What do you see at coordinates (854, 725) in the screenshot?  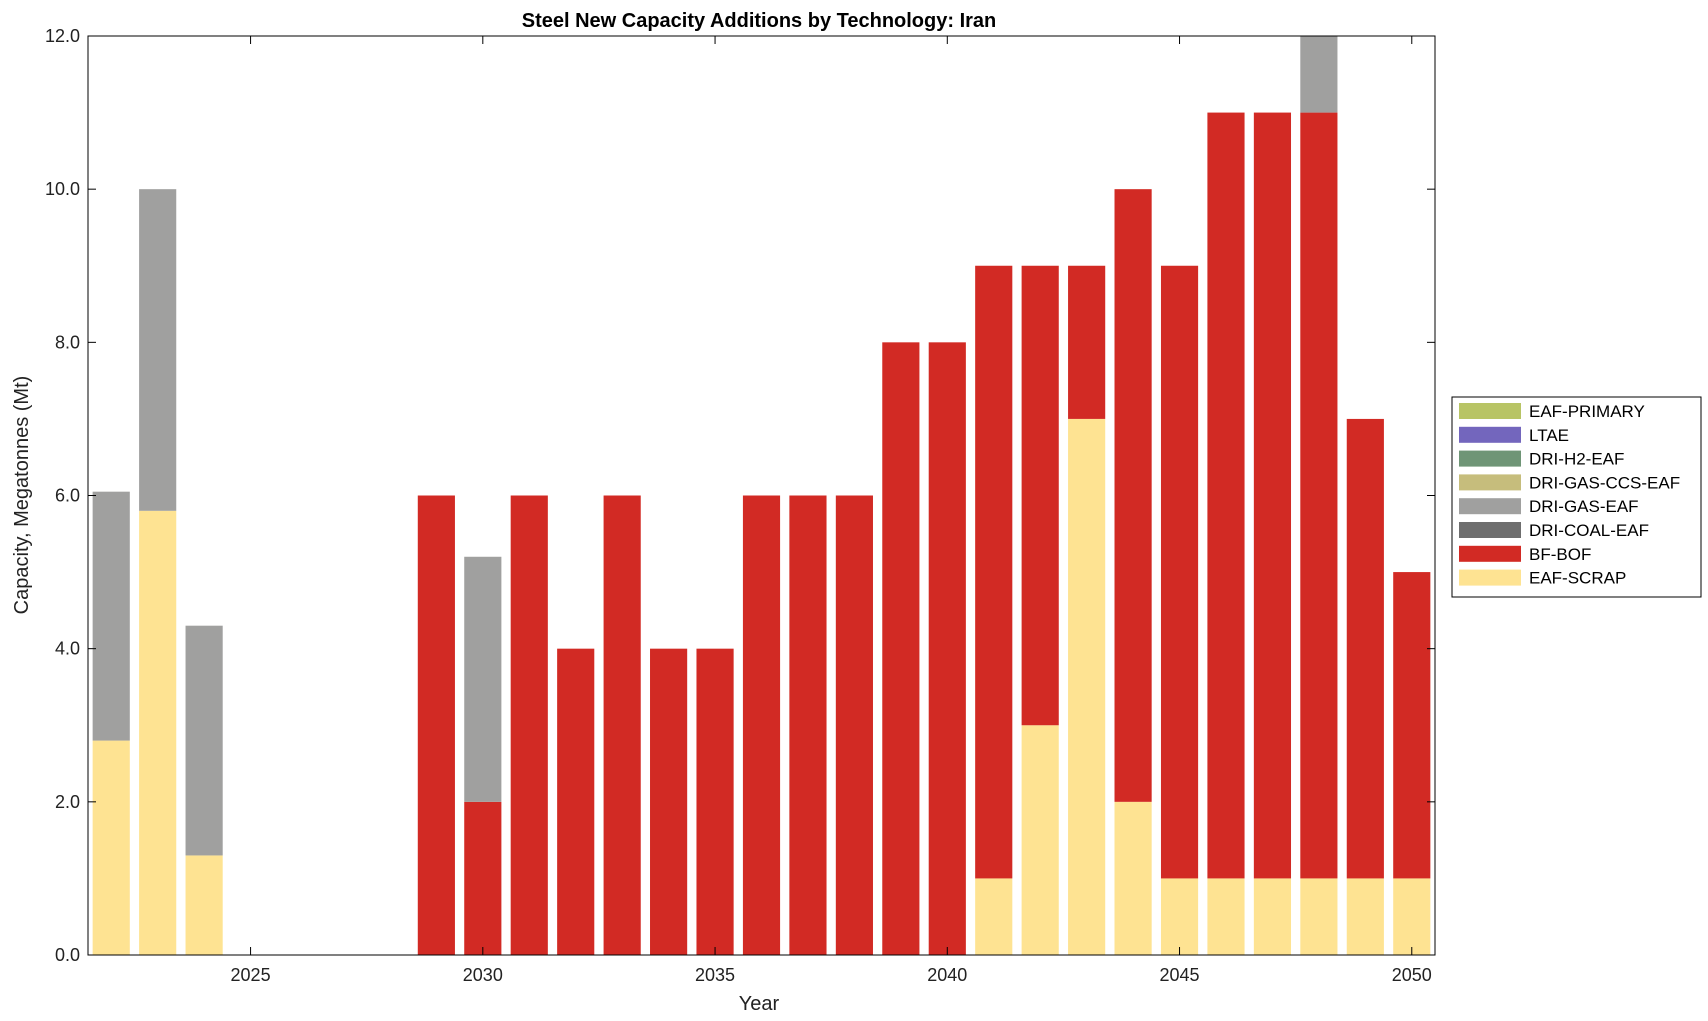 I see `bar-2038-bf-bof` at bounding box center [854, 725].